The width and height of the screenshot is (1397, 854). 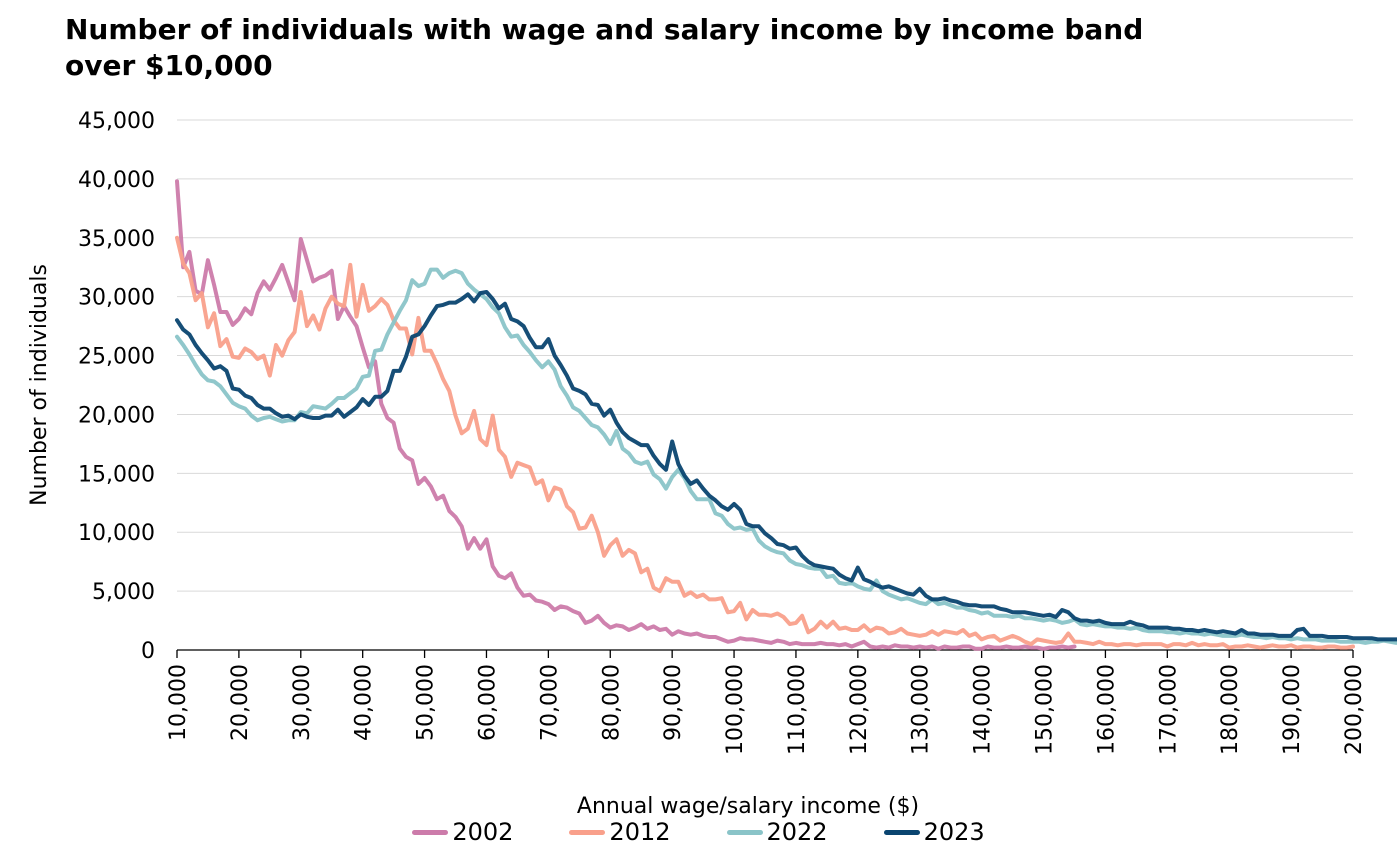 What do you see at coordinates (426, 702) in the screenshot?
I see `x-tick-label: 50,000` at bounding box center [426, 702].